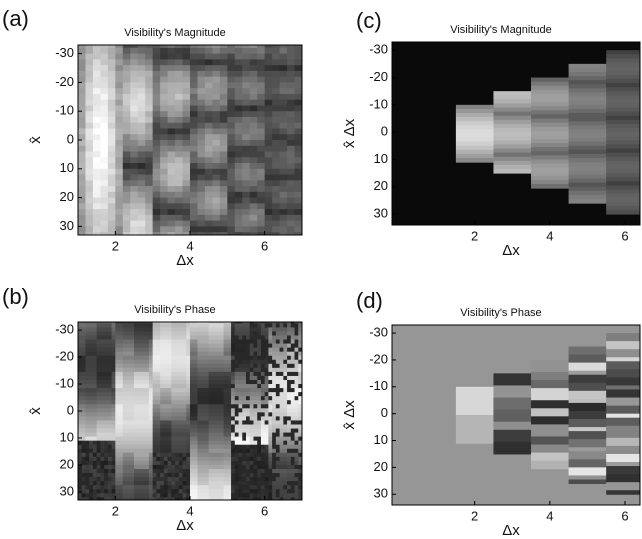  Describe the element at coordinates (35, 140) in the screenshot. I see `y-axis-label: x̂` at that location.